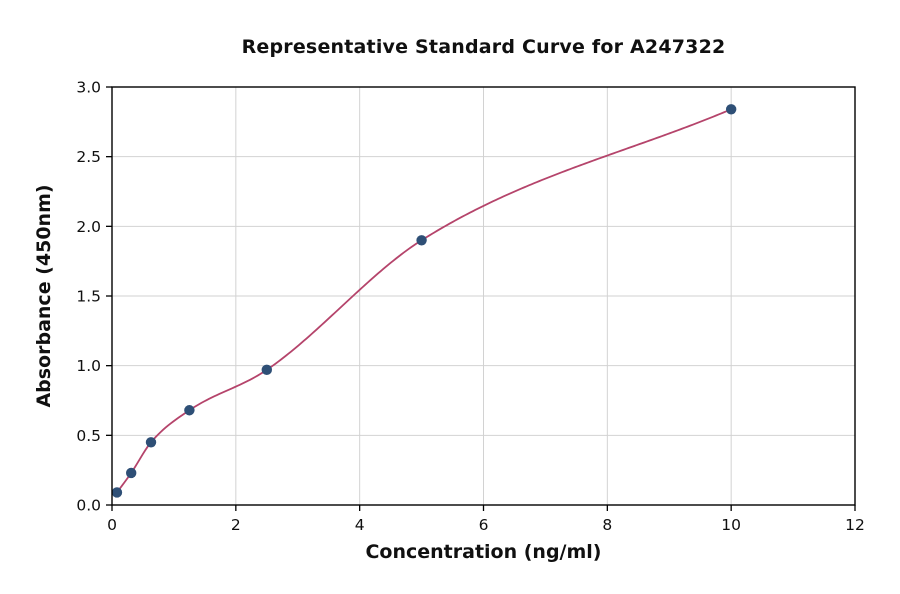 The image size is (900, 594). I want to click on x-tick-label: 4, so click(360, 525).